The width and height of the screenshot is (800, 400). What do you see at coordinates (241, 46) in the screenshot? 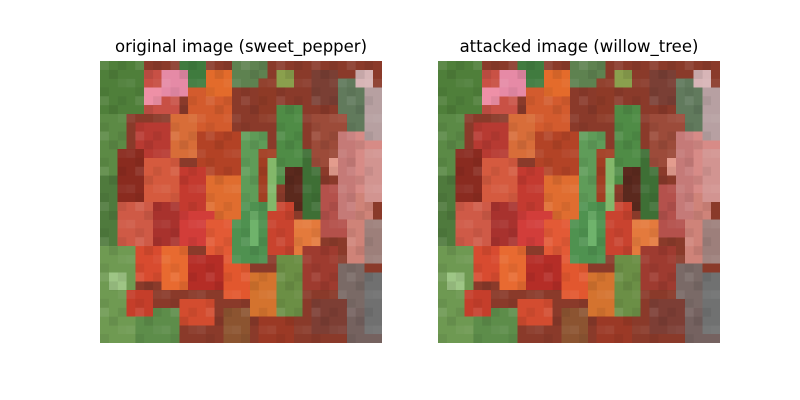
I see `original-image-title: original image (sweet_pepper)` at bounding box center [241, 46].